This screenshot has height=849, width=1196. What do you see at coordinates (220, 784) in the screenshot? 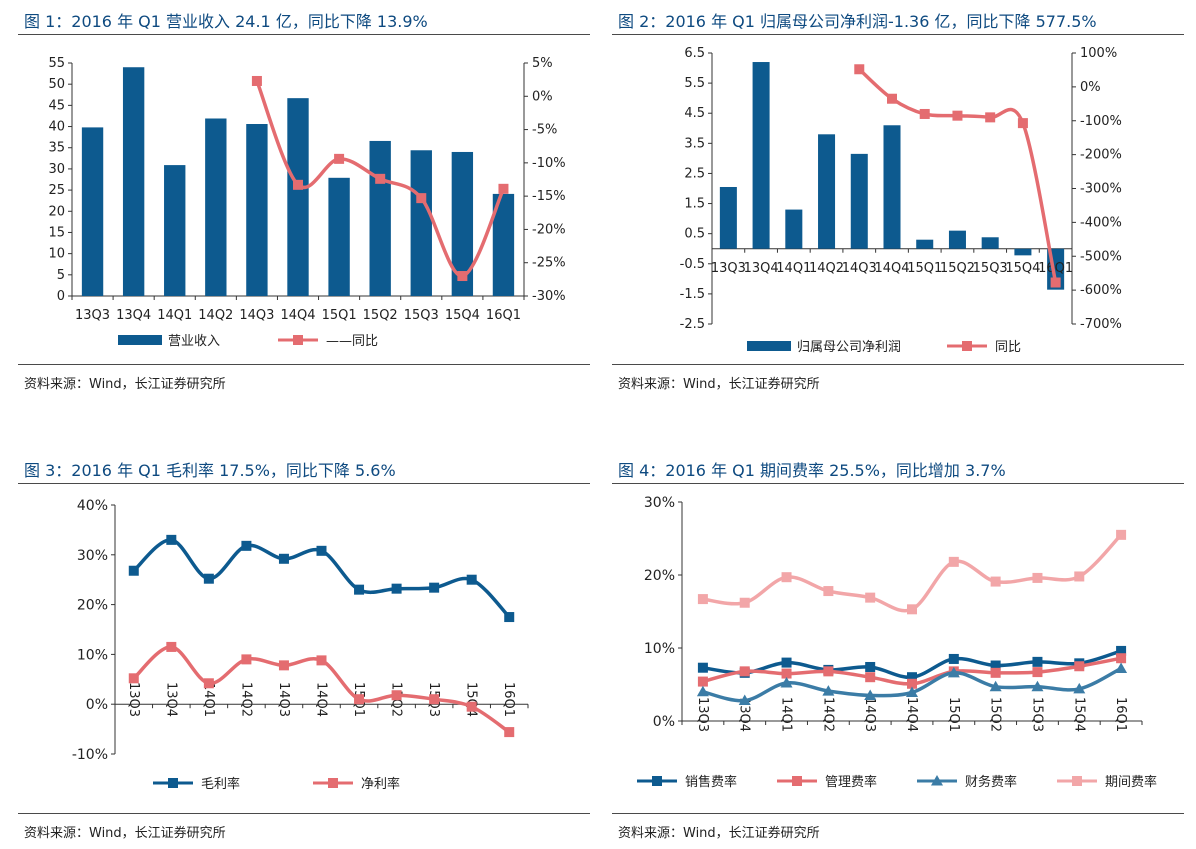
I see `legend-label: 毛利率` at bounding box center [220, 784].